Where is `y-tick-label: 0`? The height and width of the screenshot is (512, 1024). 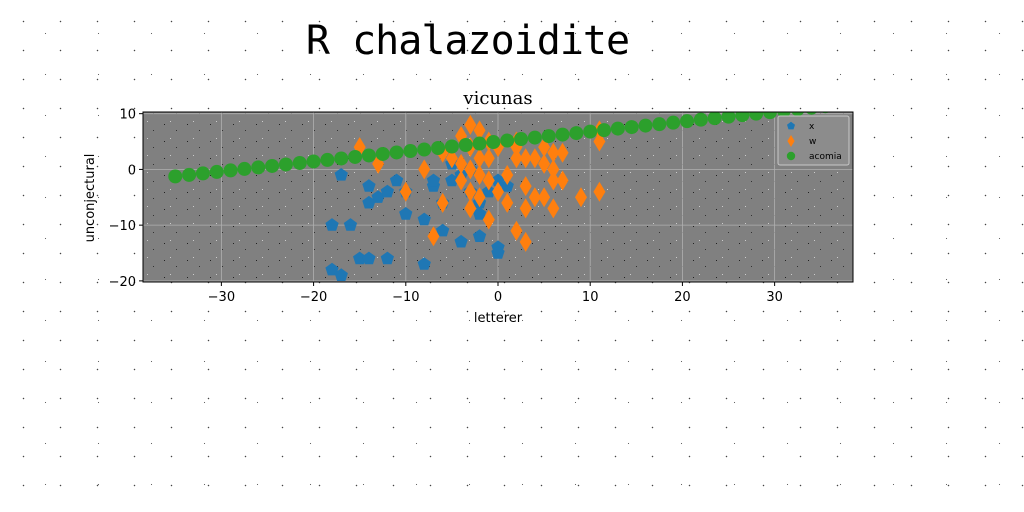 y-tick-label: 0 is located at coordinates (132, 170).